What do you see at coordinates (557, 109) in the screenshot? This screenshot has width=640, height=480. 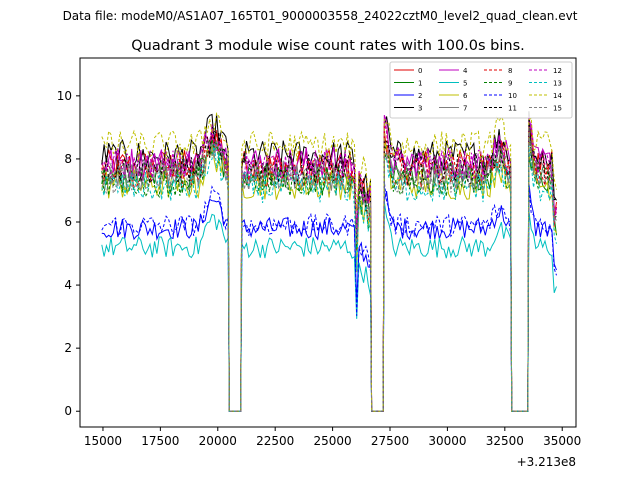 I see `legend-label-15: 15` at bounding box center [557, 109].